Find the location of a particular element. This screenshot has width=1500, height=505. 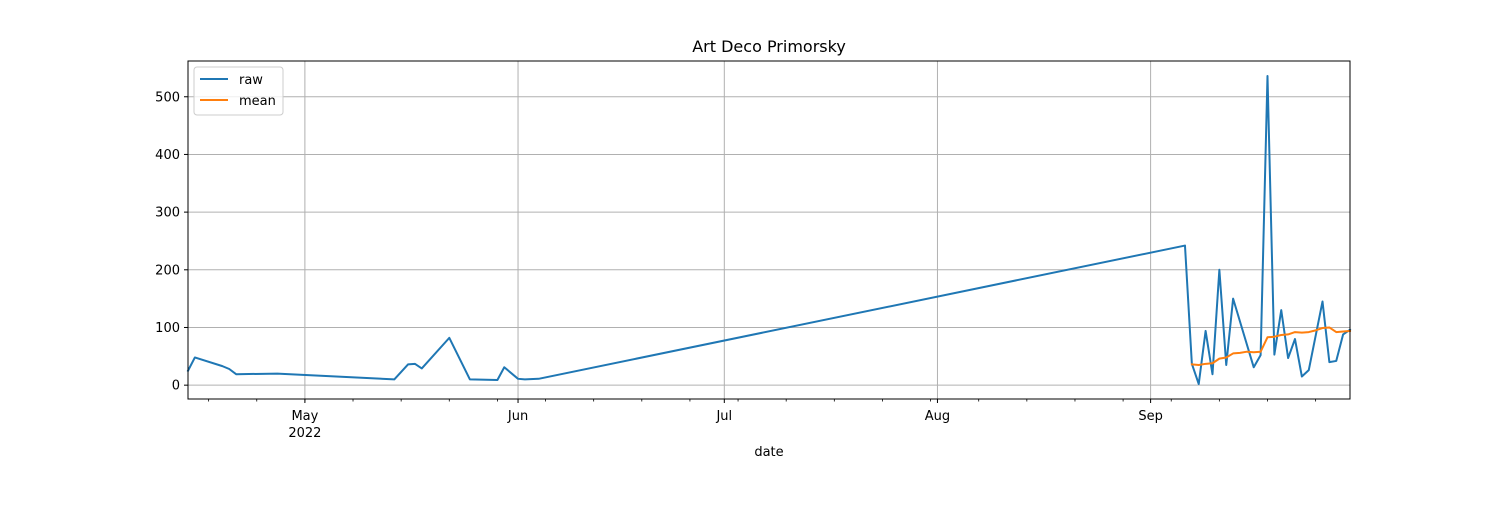

y-tick-label: 200 is located at coordinates (167, 270).